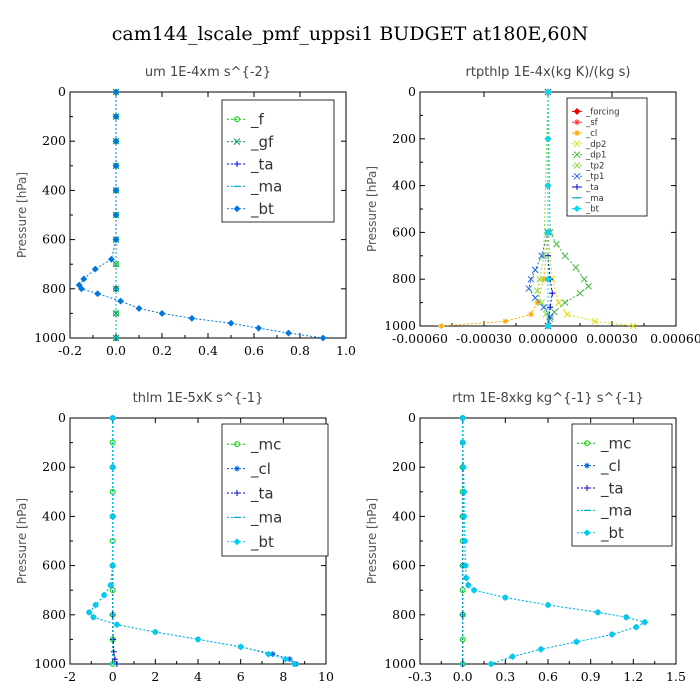  Describe the element at coordinates (484, 338) in the screenshot. I see `x-tick-label: -0.00030` at that location.